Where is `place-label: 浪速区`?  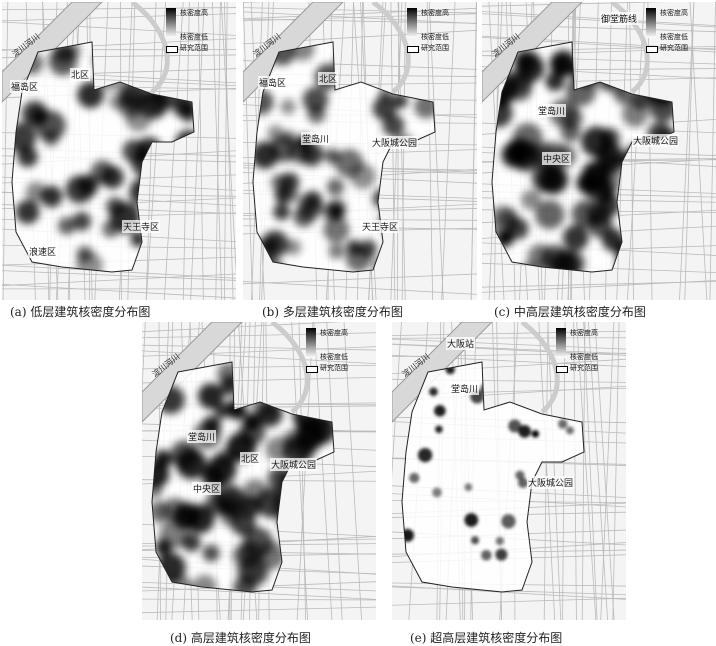 place-label: 浪速区 is located at coordinates (42, 251).